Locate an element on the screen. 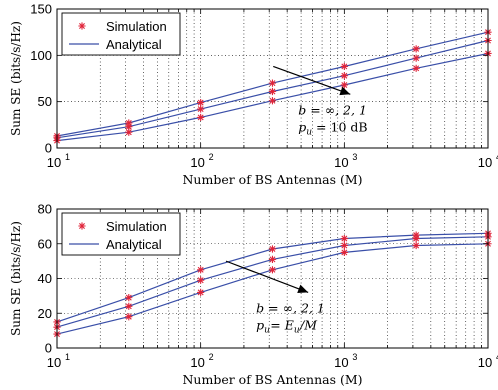 The width and height of the screenshot is (498, 390). y-tick-label: 60 is located at coordinates (45, 243).